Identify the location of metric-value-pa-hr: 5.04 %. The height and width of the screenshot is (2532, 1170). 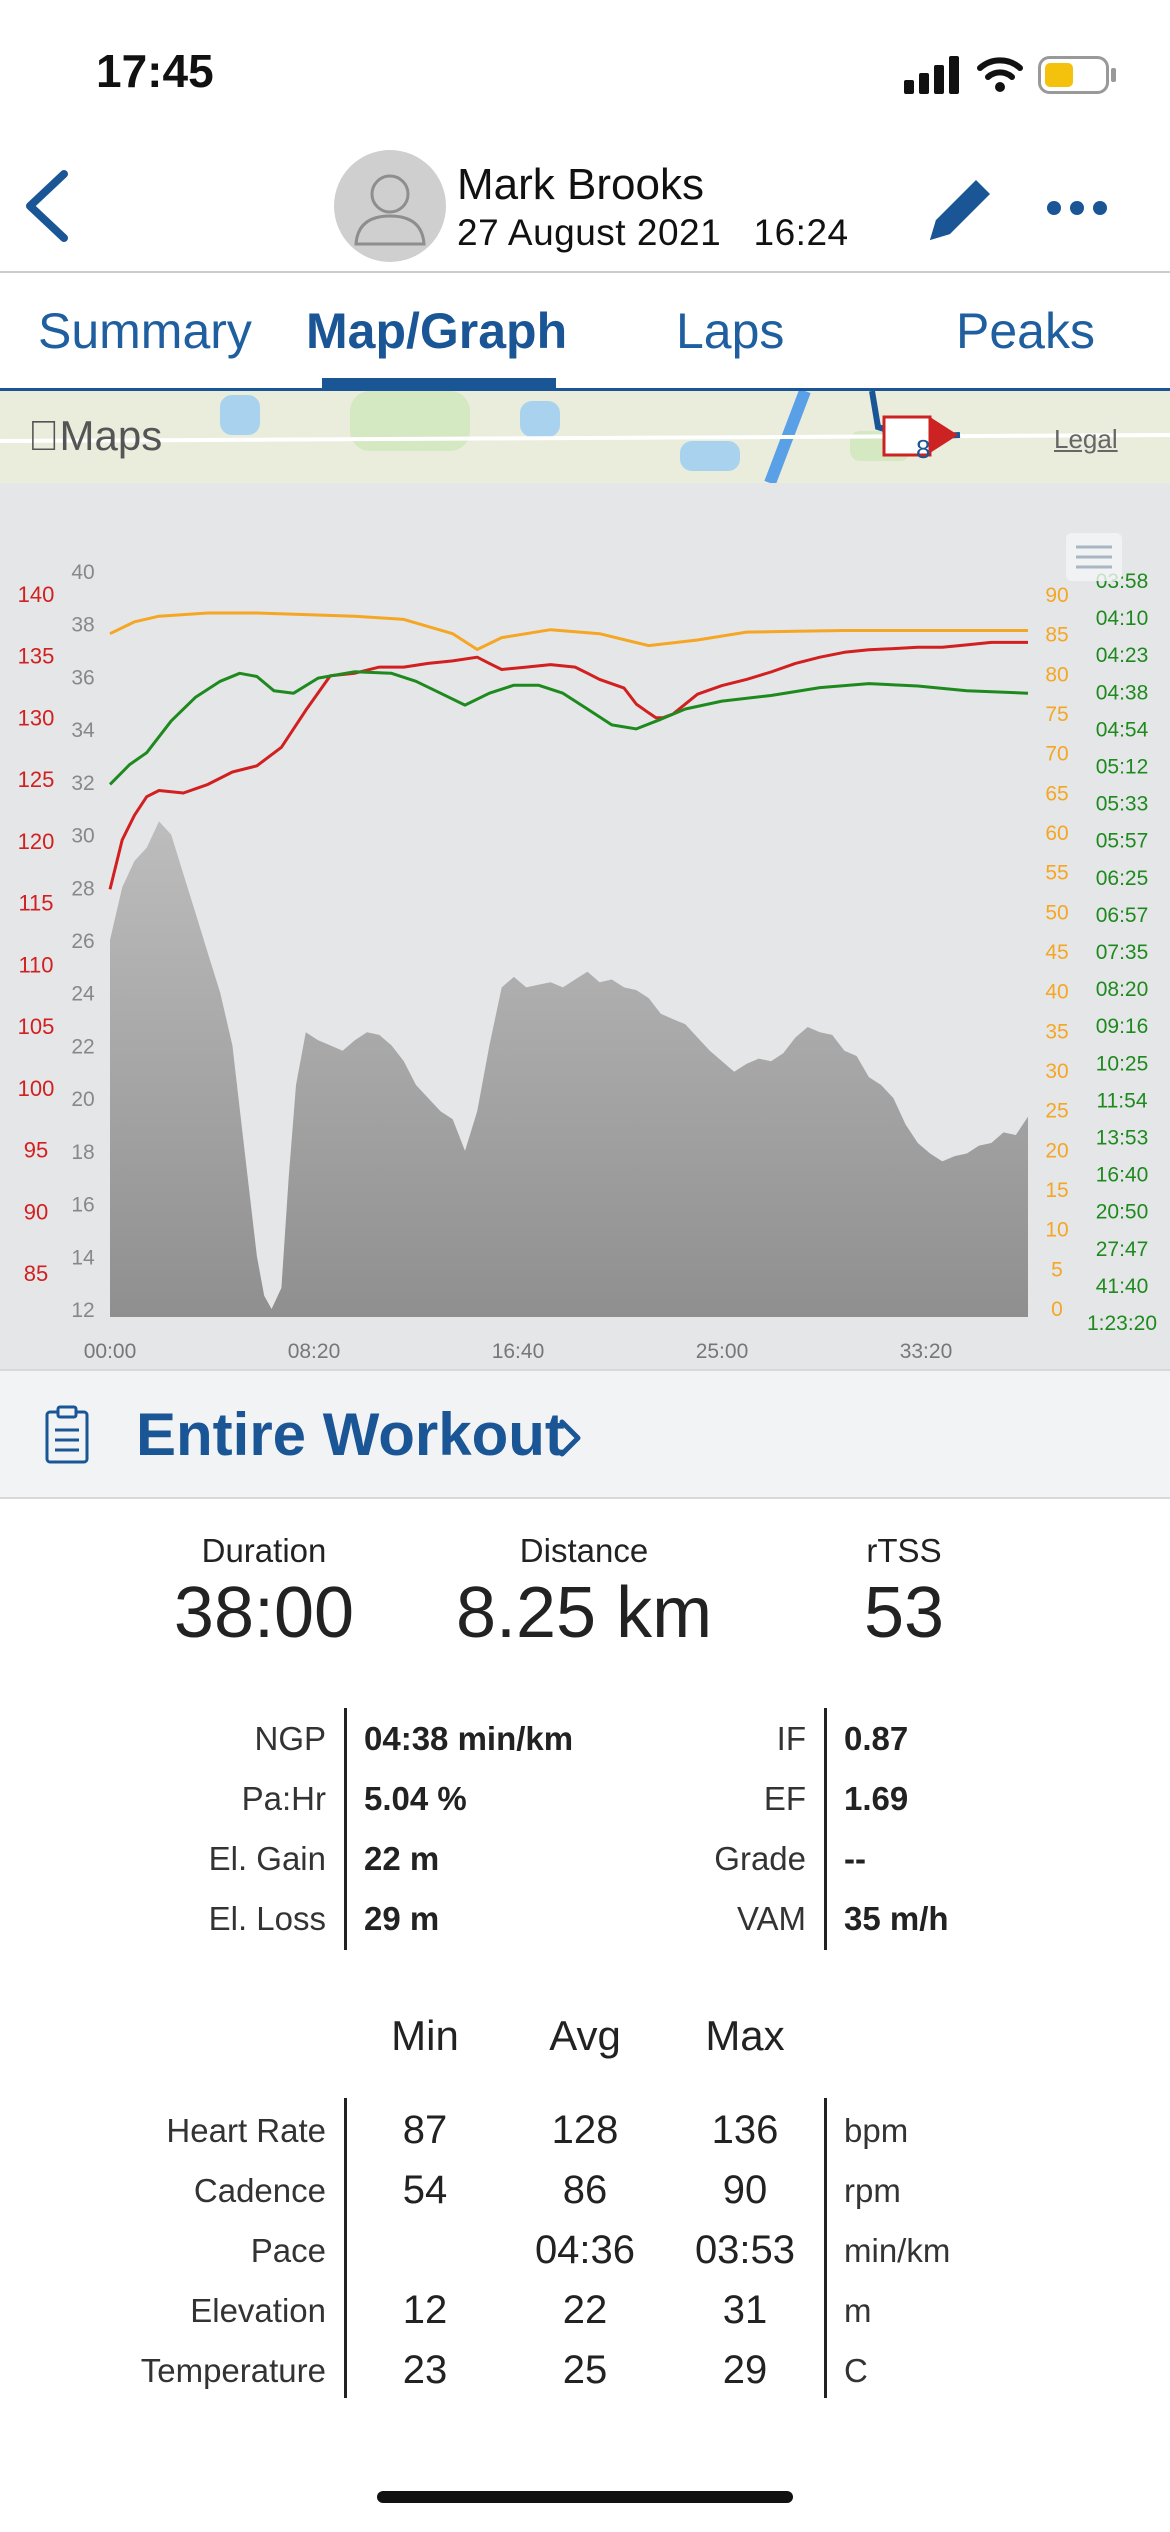
(415, 1798).